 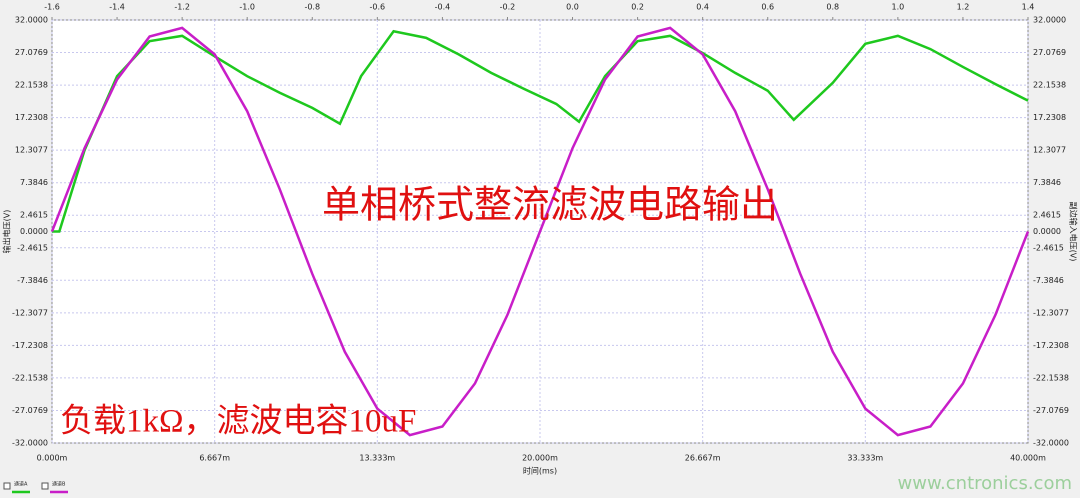 What do you see at coordinates (1047, 182) in the screenshot?
I see `y2-tick-label: 7.3846` at bounding box center [1047, 182].